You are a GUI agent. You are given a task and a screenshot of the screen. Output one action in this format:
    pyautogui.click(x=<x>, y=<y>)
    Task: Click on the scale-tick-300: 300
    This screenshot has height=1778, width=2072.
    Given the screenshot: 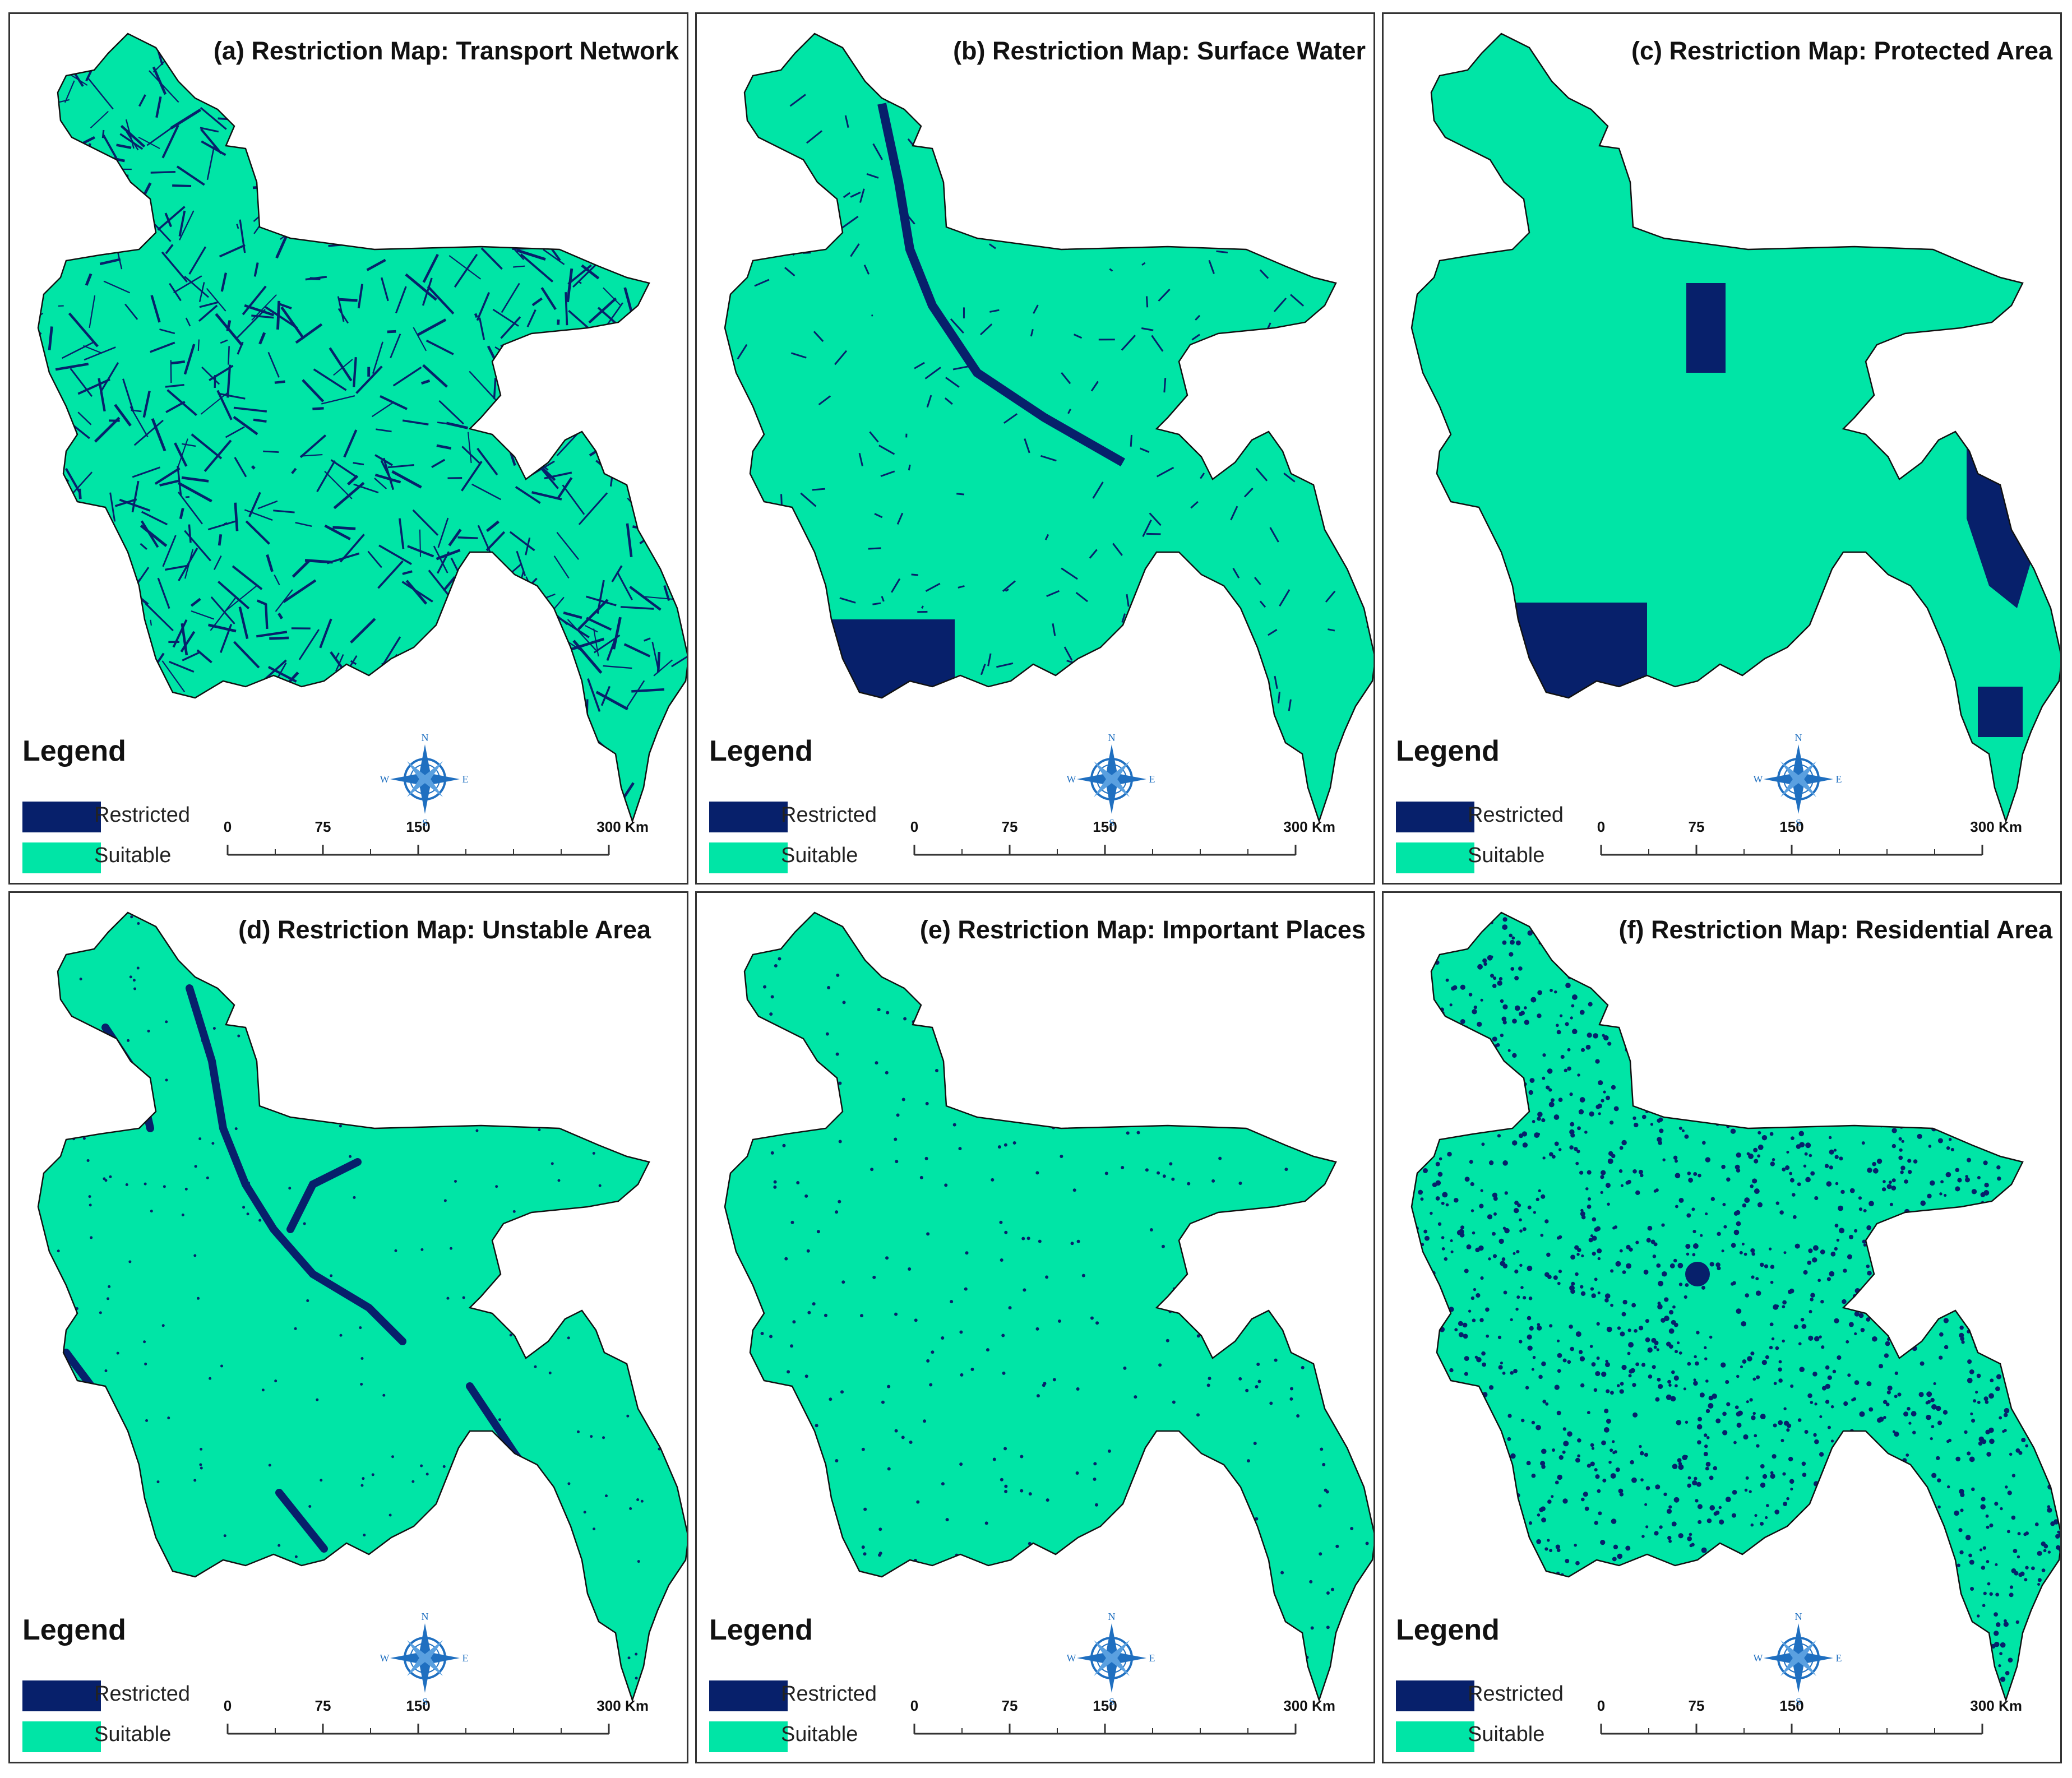 What is the action you would take?
    pyautogui.click(x=1295, y=827)
    